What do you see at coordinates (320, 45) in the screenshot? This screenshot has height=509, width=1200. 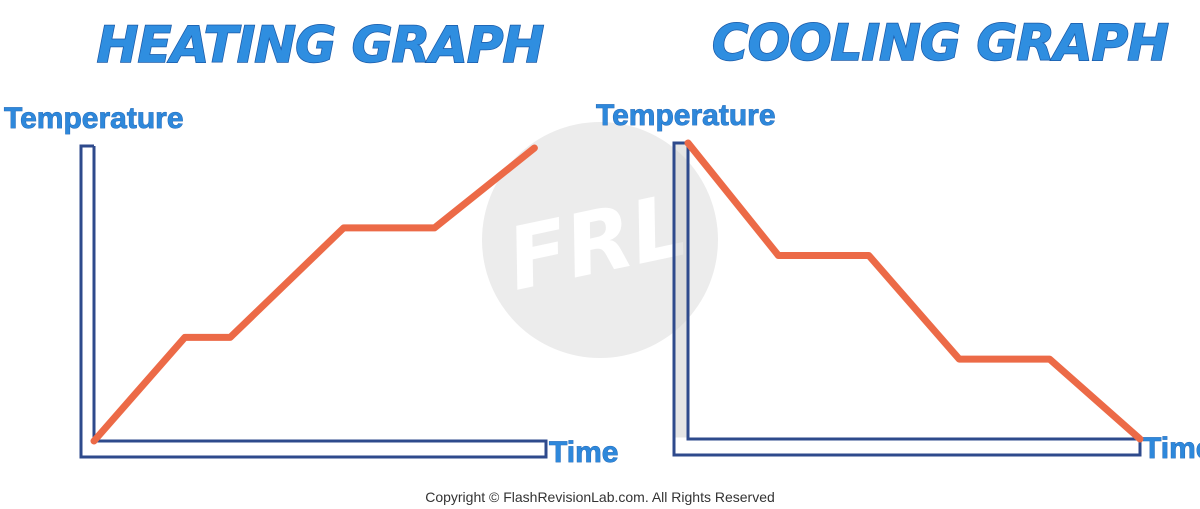 I see `heating-graph-title: HEATING GRAPH` at bounding box center [320, 45].